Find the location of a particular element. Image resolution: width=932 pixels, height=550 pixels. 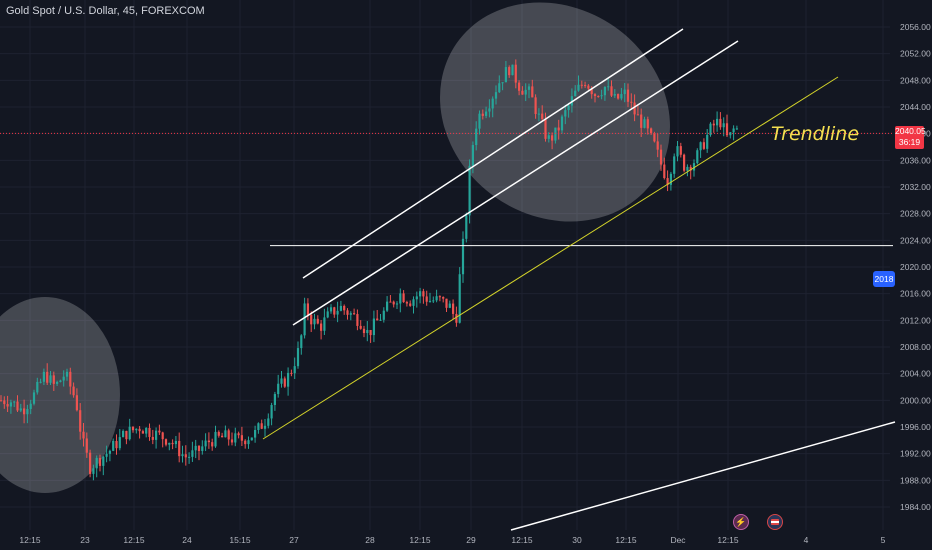

price-tick-label: 2056.00 is located at coordinates (915, 27).